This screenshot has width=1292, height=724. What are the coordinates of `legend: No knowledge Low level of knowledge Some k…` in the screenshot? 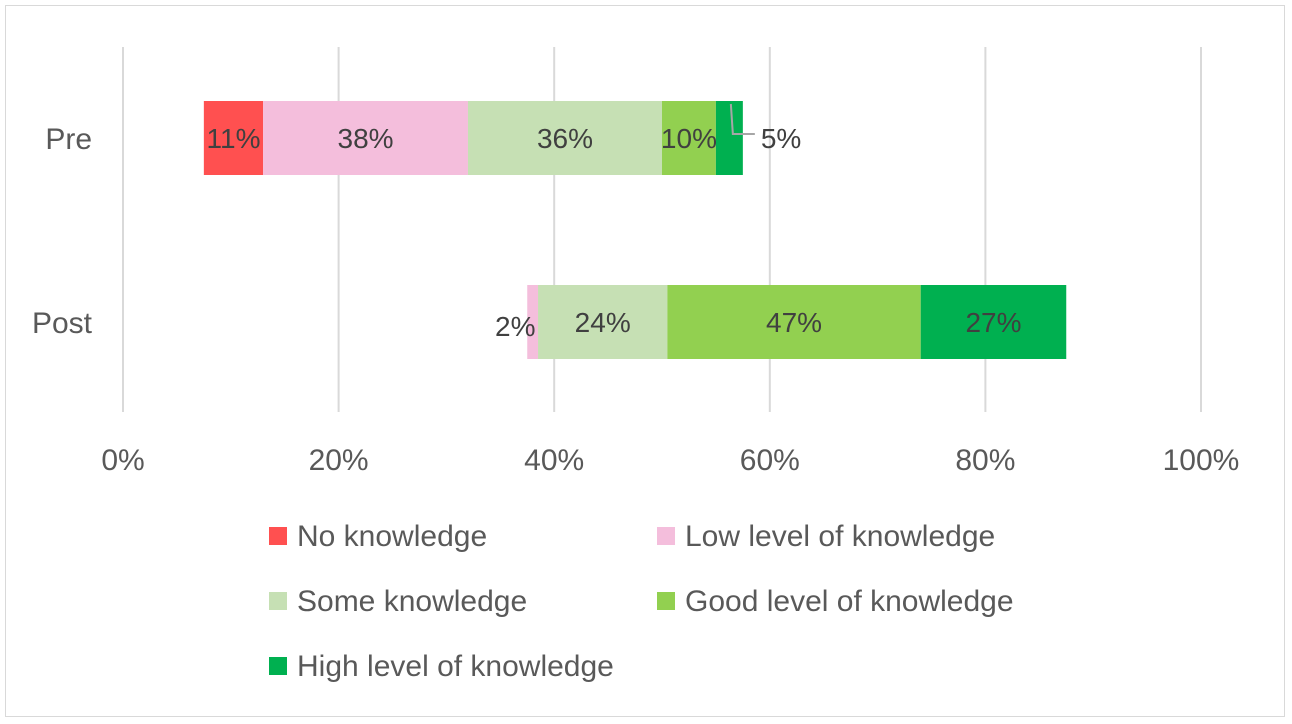 It's located at (641, 601).